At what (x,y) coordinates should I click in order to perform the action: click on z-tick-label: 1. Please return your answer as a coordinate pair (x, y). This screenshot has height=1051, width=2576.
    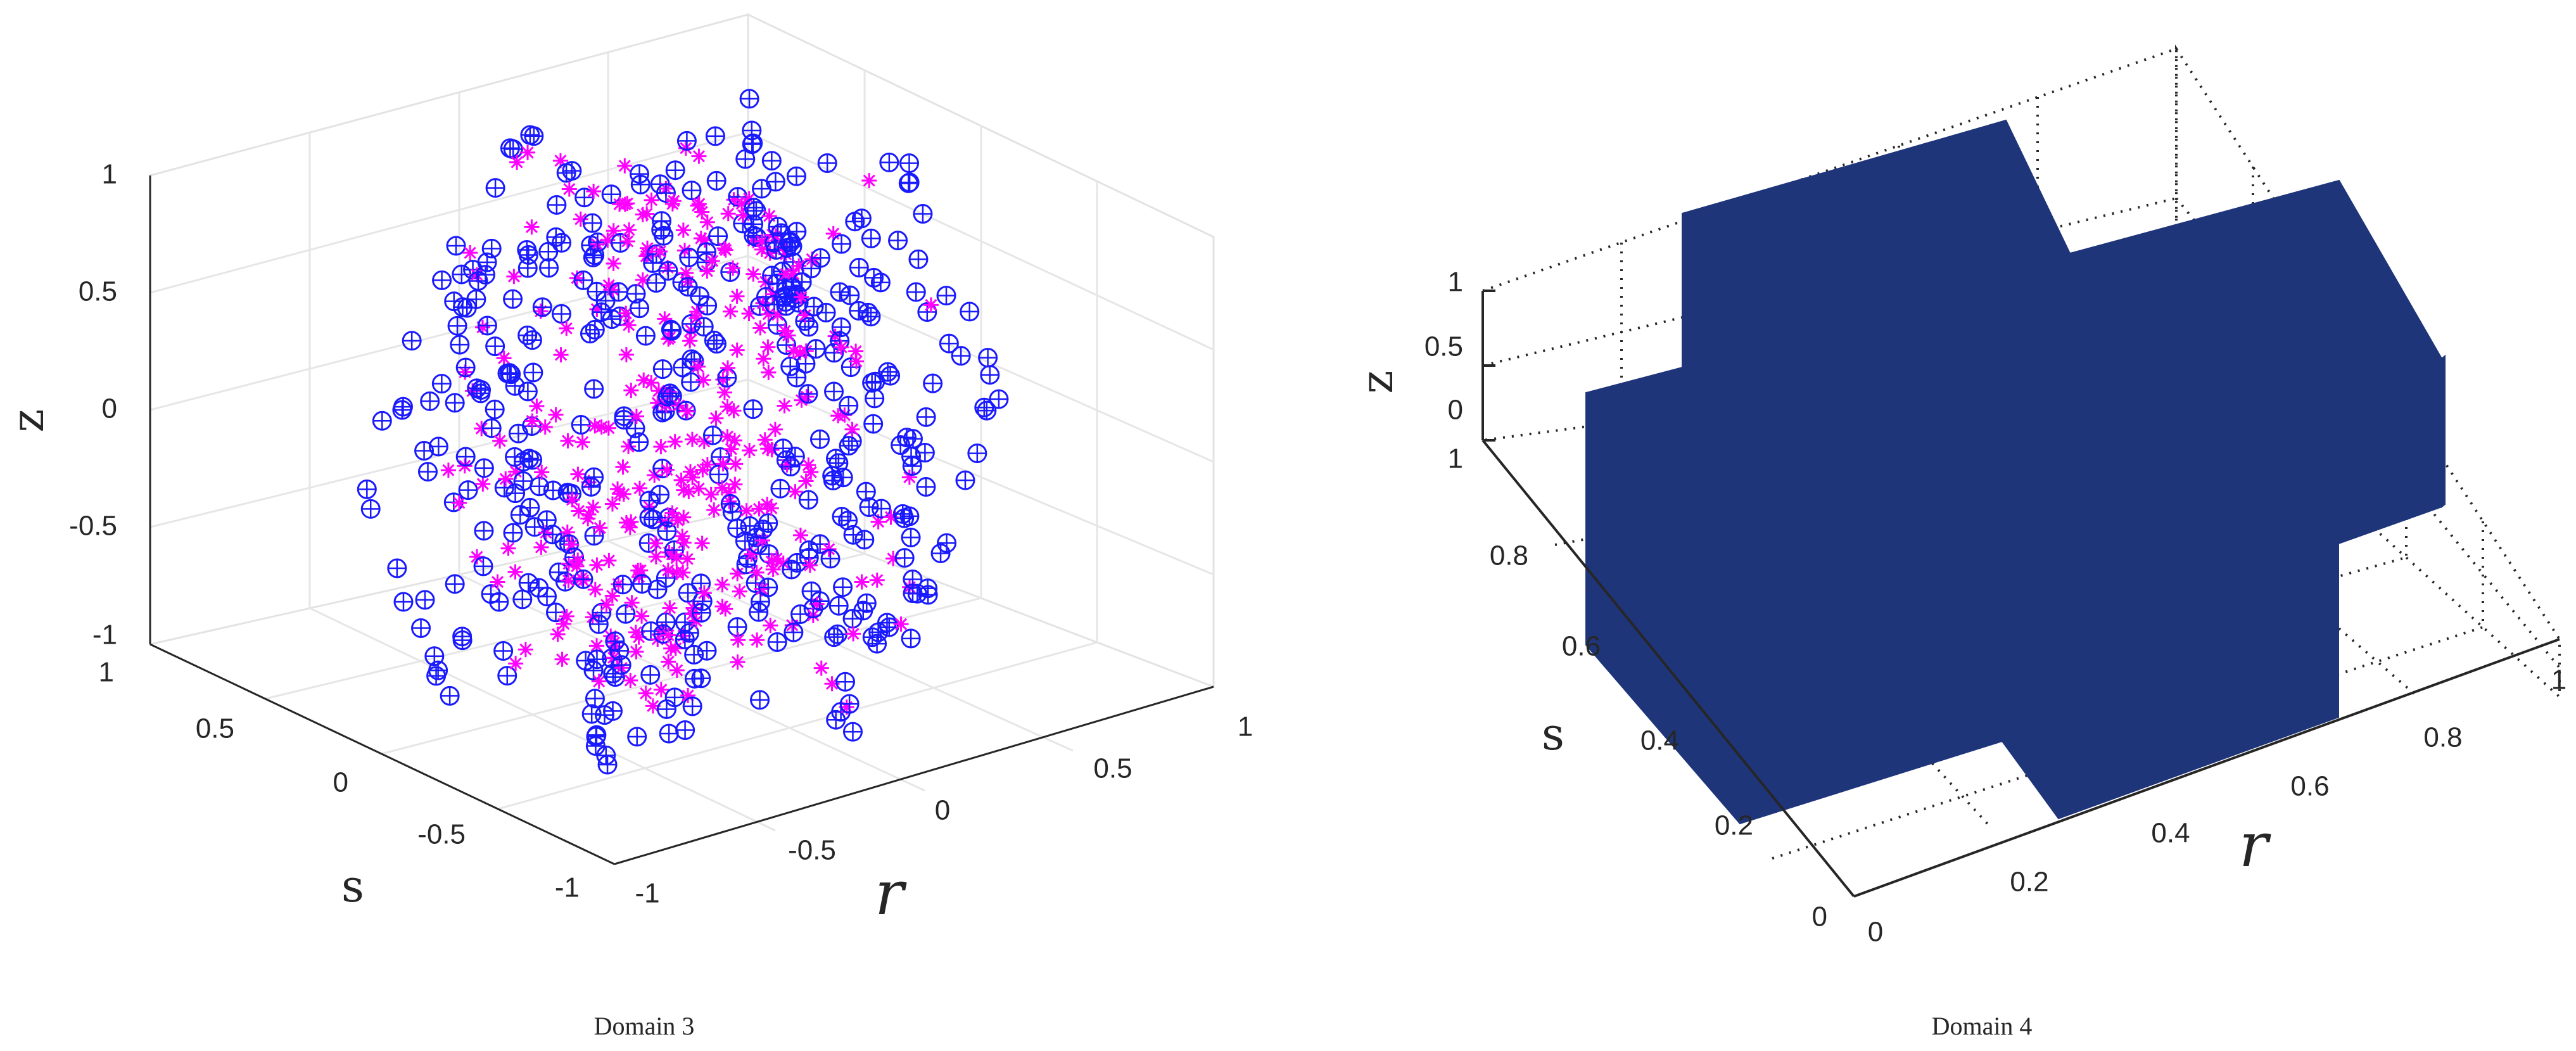
    Looking at the image, I should click on (1455, 282).